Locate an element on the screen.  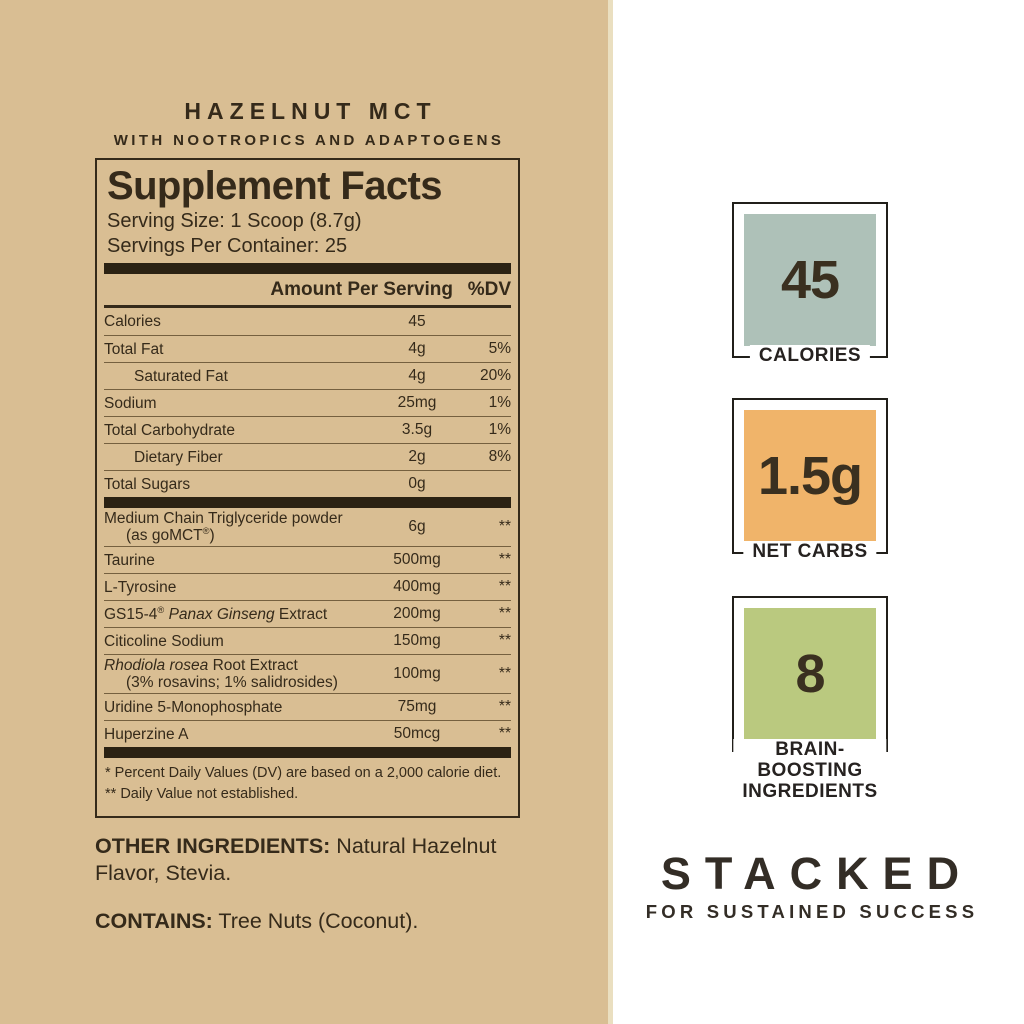
stat-calories: 45 CALORIES is located at coordinates (810, 284).